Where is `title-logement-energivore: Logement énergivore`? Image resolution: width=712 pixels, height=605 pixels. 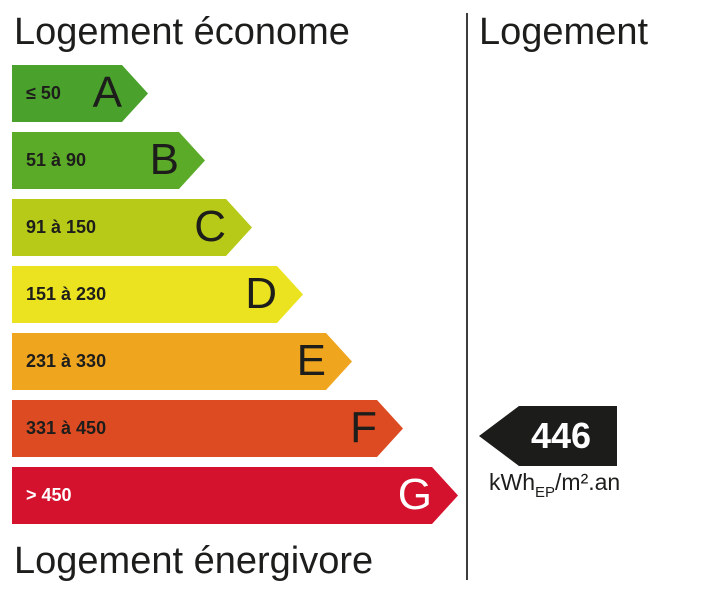
title-logement-energivore: Logement énergivore is located at coordinates (194, 561).